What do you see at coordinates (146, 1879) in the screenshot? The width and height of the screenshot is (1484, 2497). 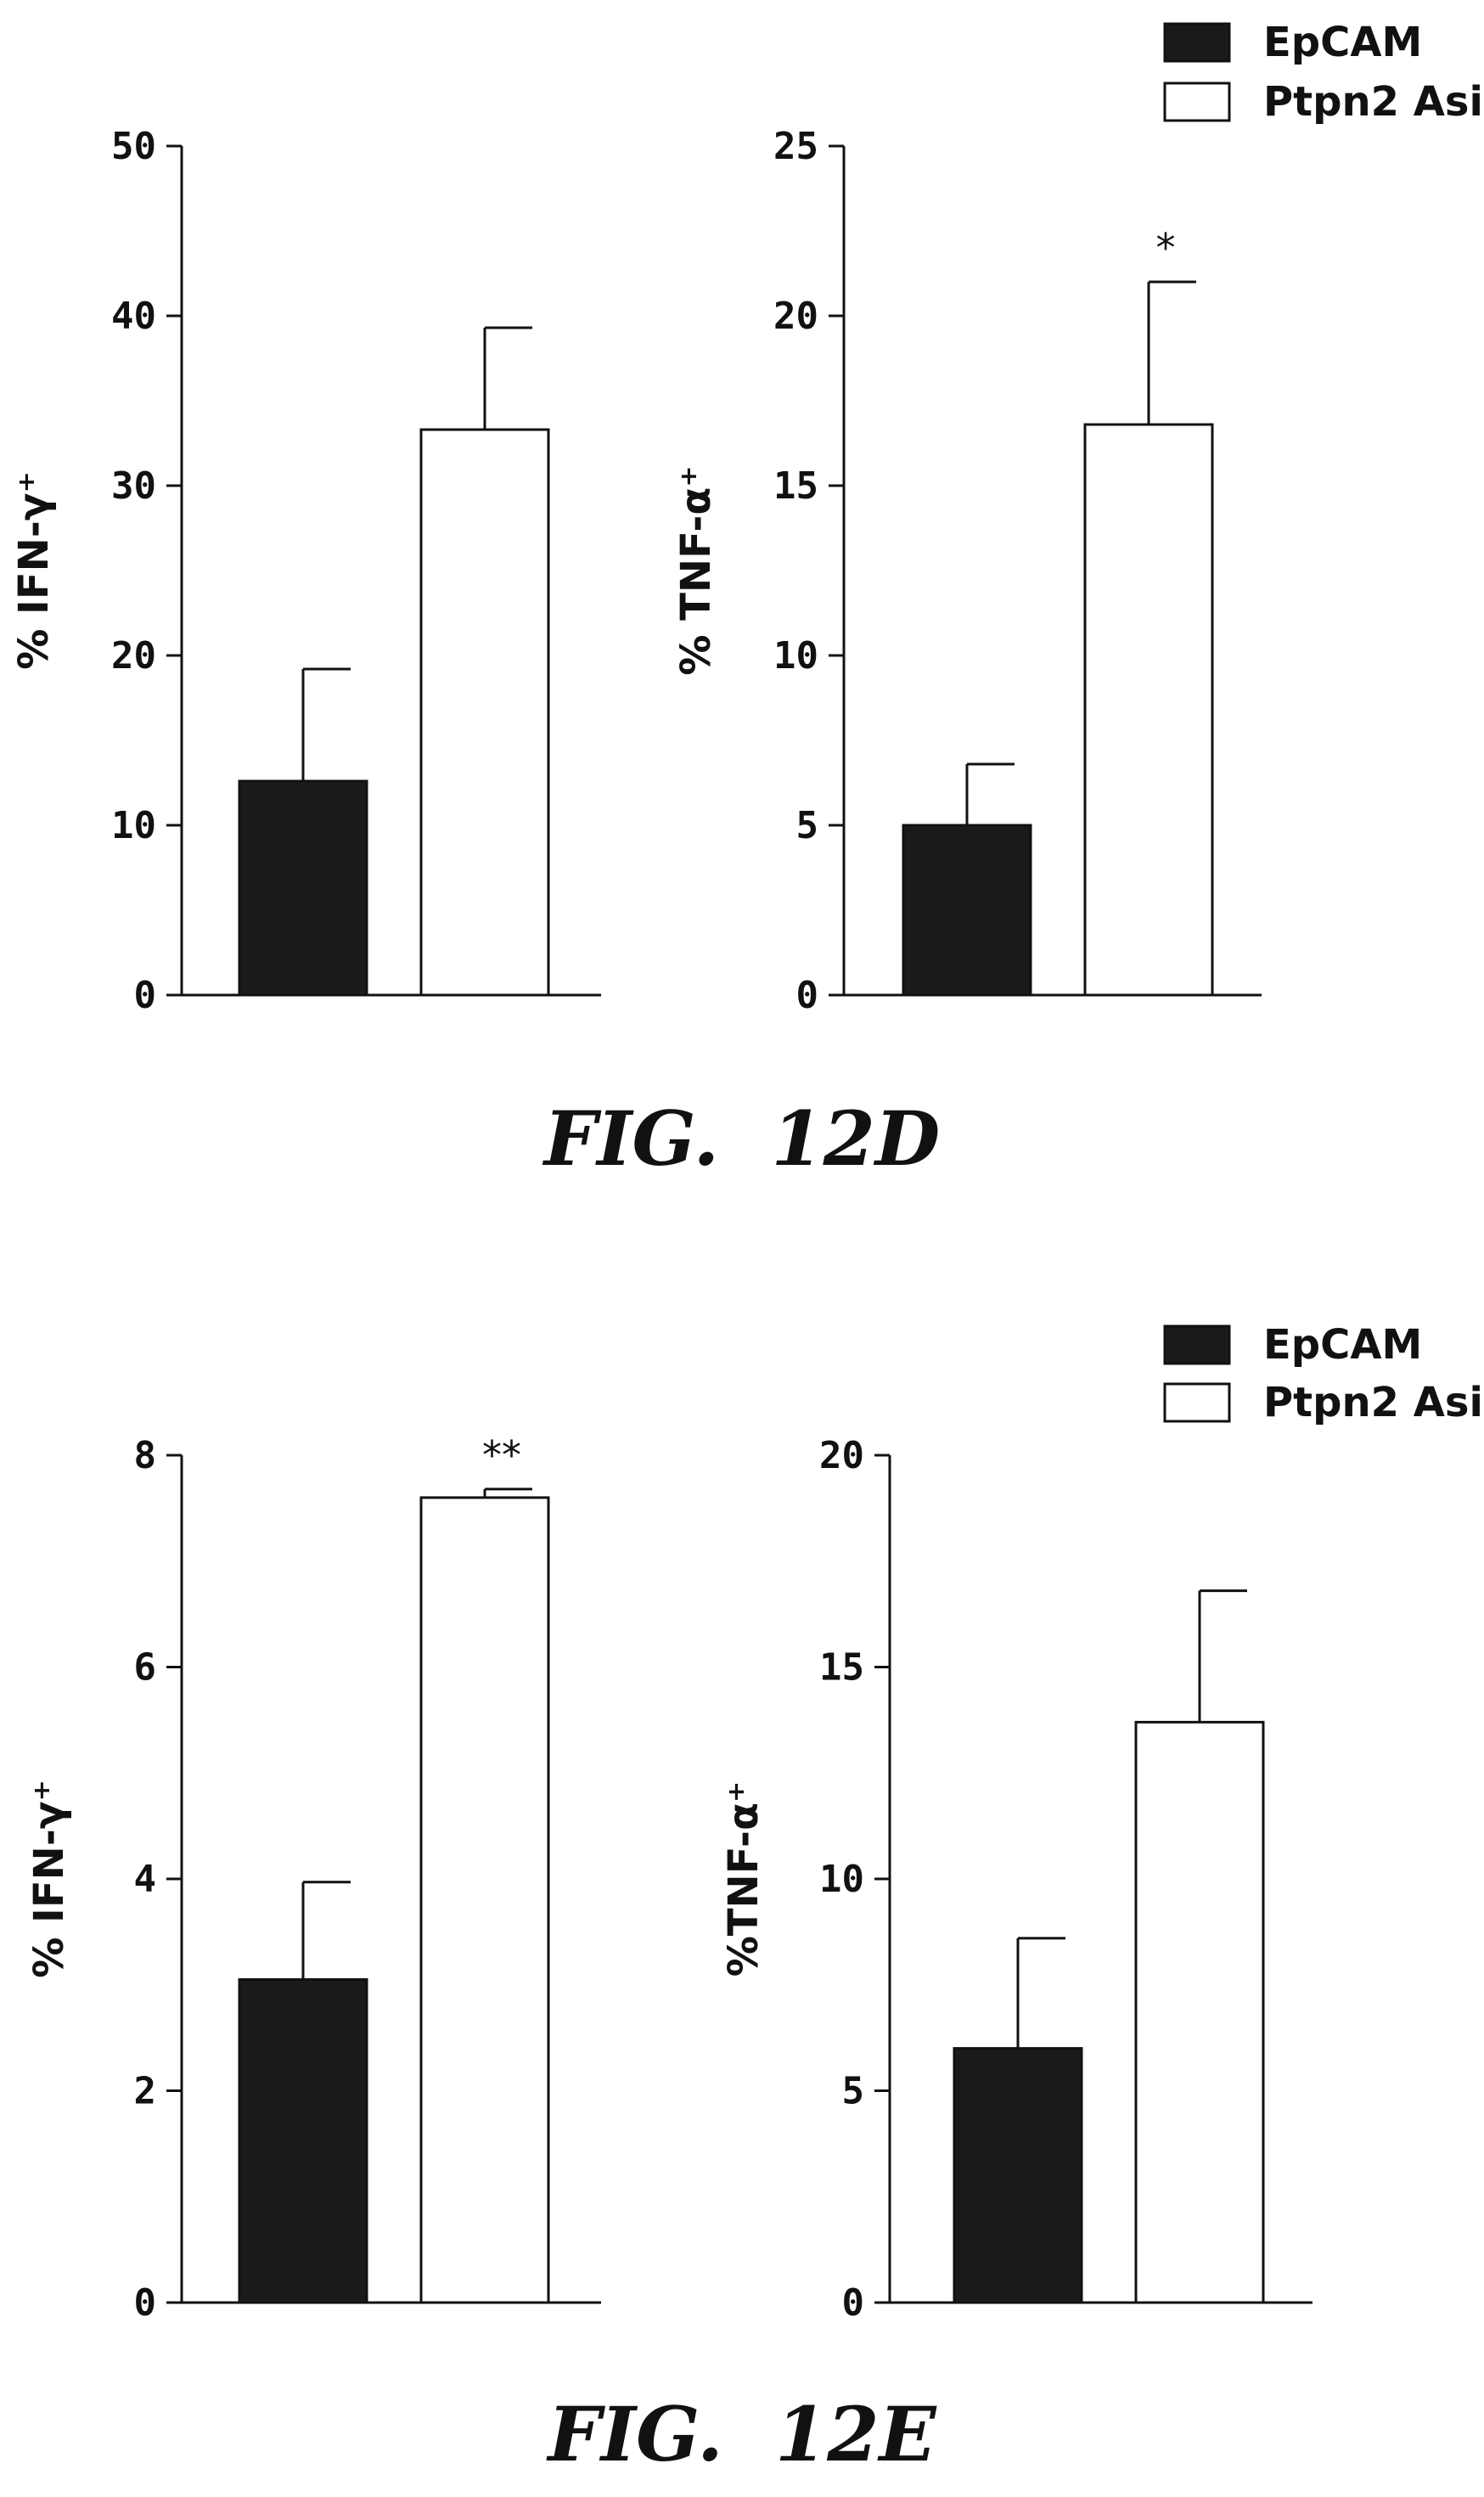 I see `y-tick-label: 4` at bounding box center [146, 1879].